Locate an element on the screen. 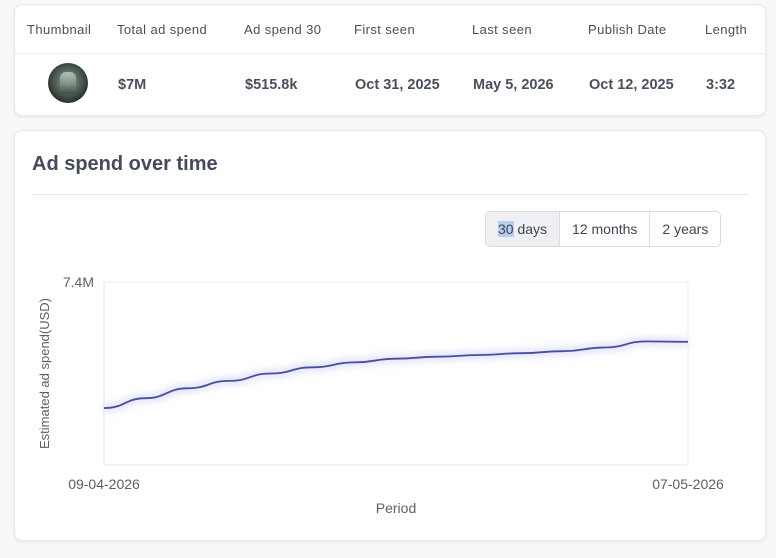  series-line is located at coordinates (396, 374).